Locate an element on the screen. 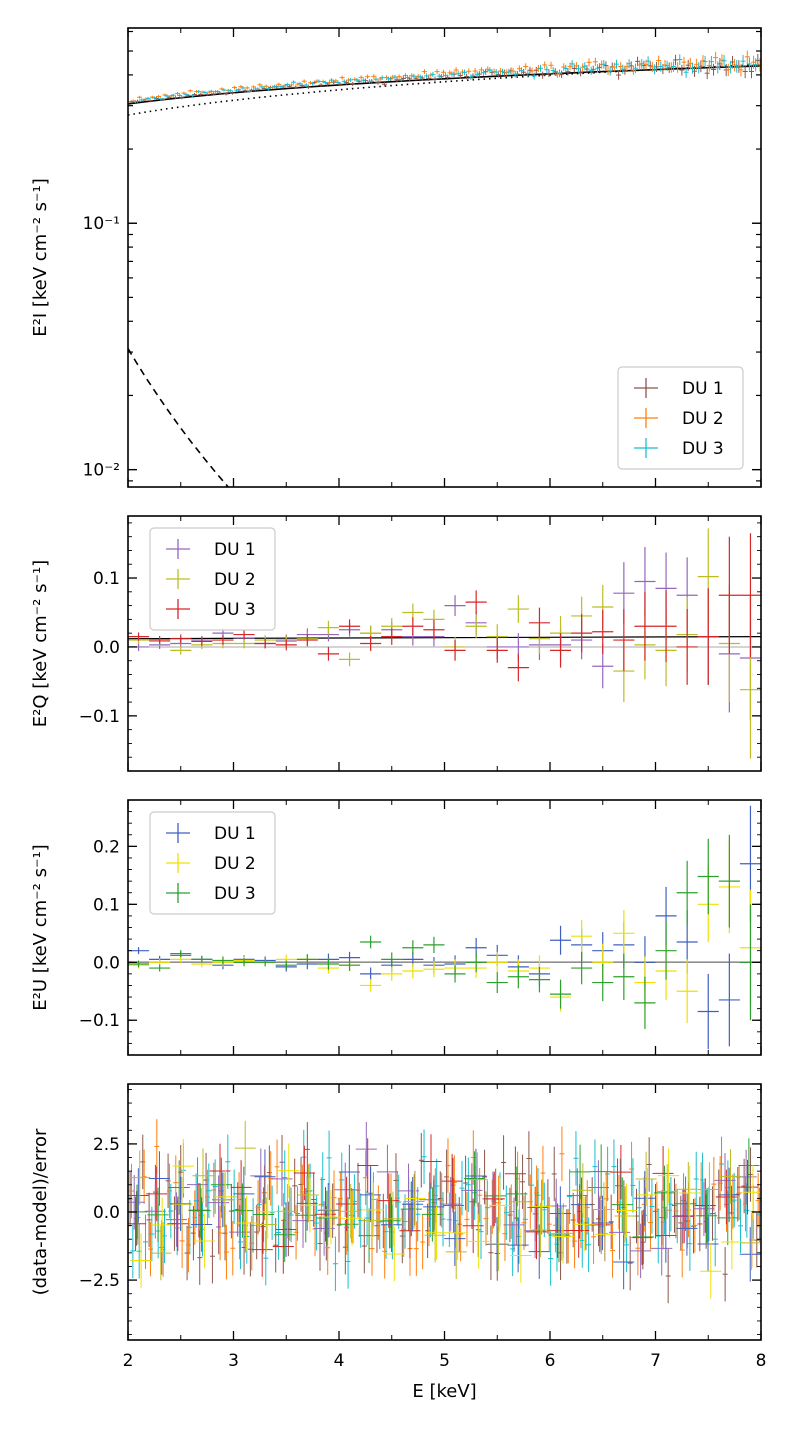  y-tick-label: 10⁻² is located at coordinates (101, 471).